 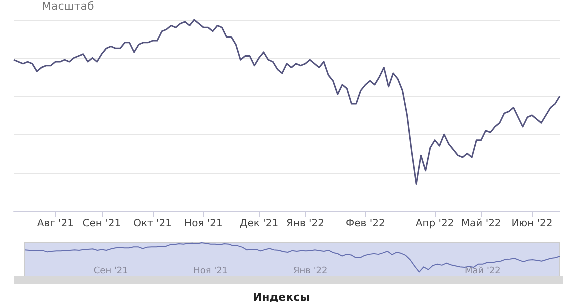 What do you see at coordinates (259, 224) in the screenshot?
I see `x-tick-label: Дек '21` at bounding box center [259, 224].